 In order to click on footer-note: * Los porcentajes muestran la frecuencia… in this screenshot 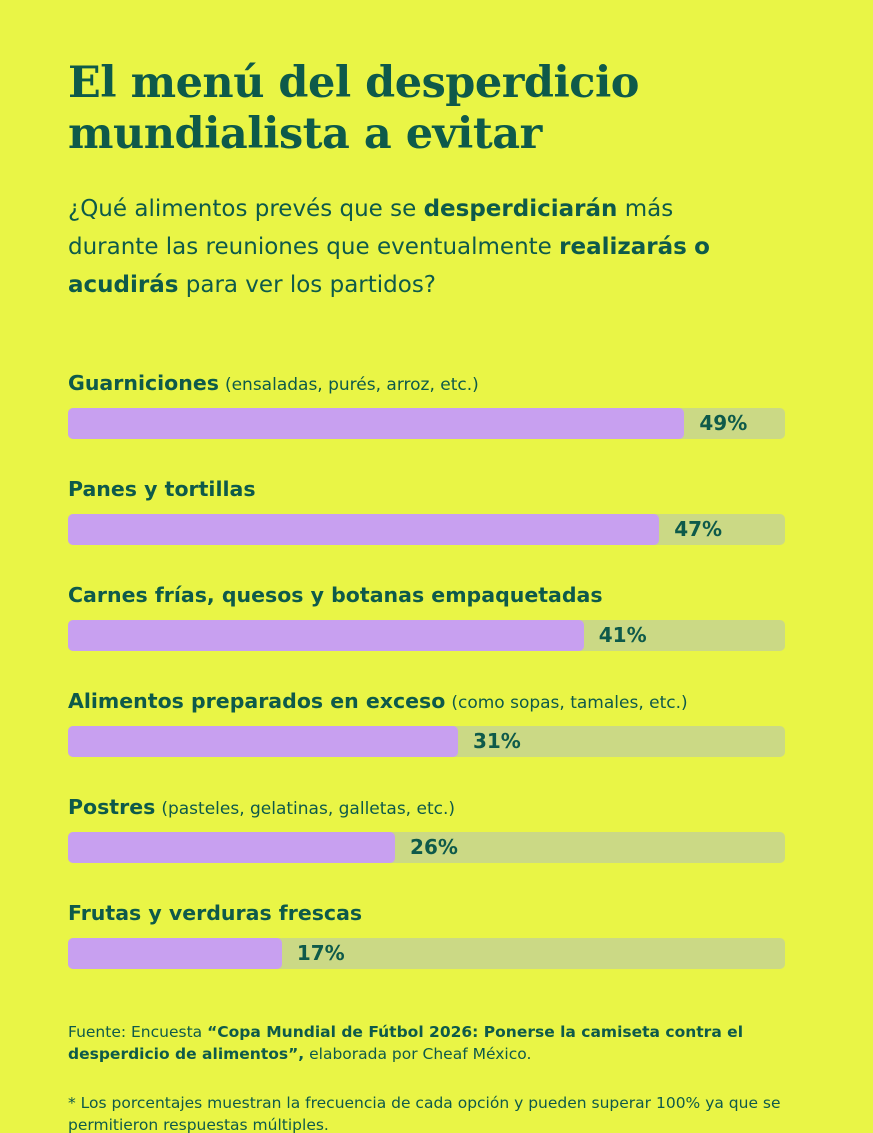, I will do `click(424, 1113)`.